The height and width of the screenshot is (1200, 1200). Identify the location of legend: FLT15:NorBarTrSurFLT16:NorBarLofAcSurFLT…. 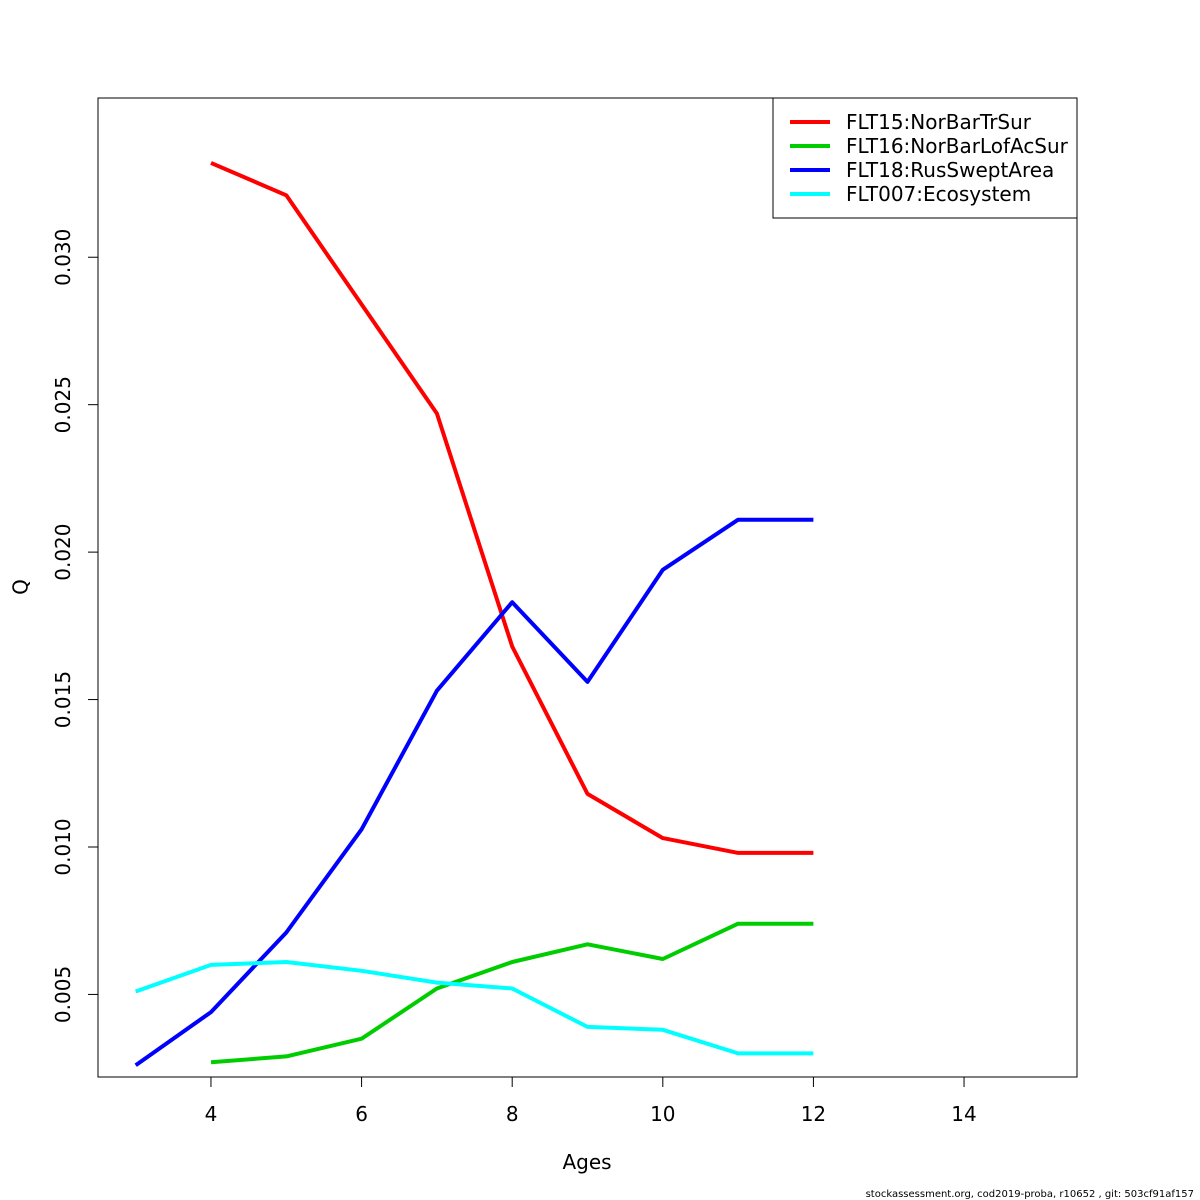
(925, 158).